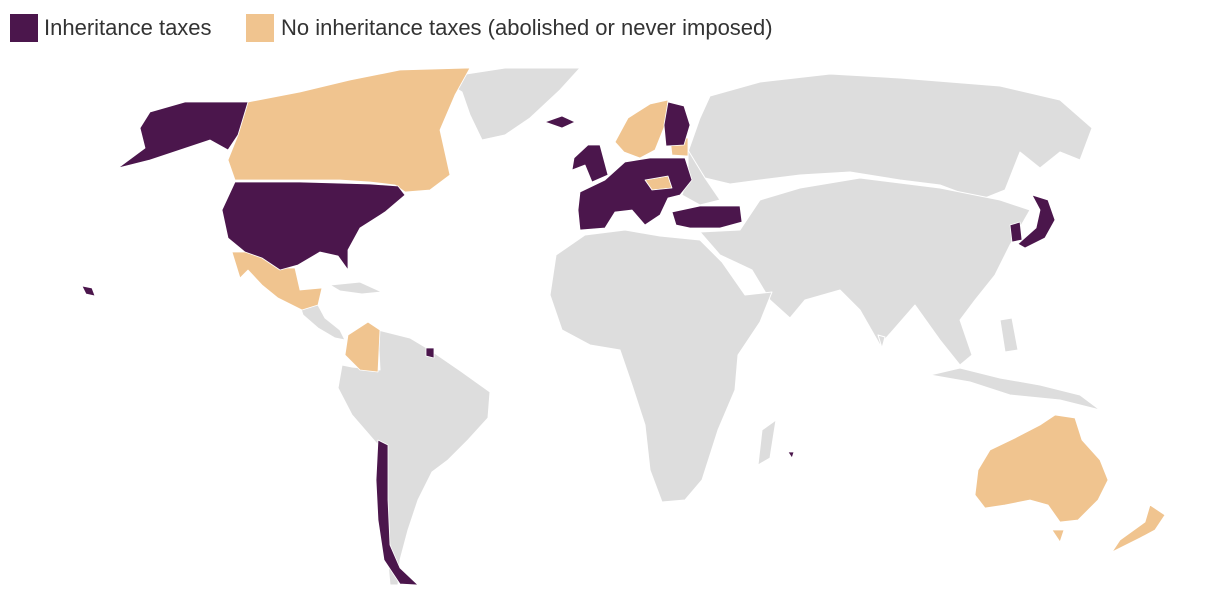  I want to click on tasmania, so click(1058, 536).